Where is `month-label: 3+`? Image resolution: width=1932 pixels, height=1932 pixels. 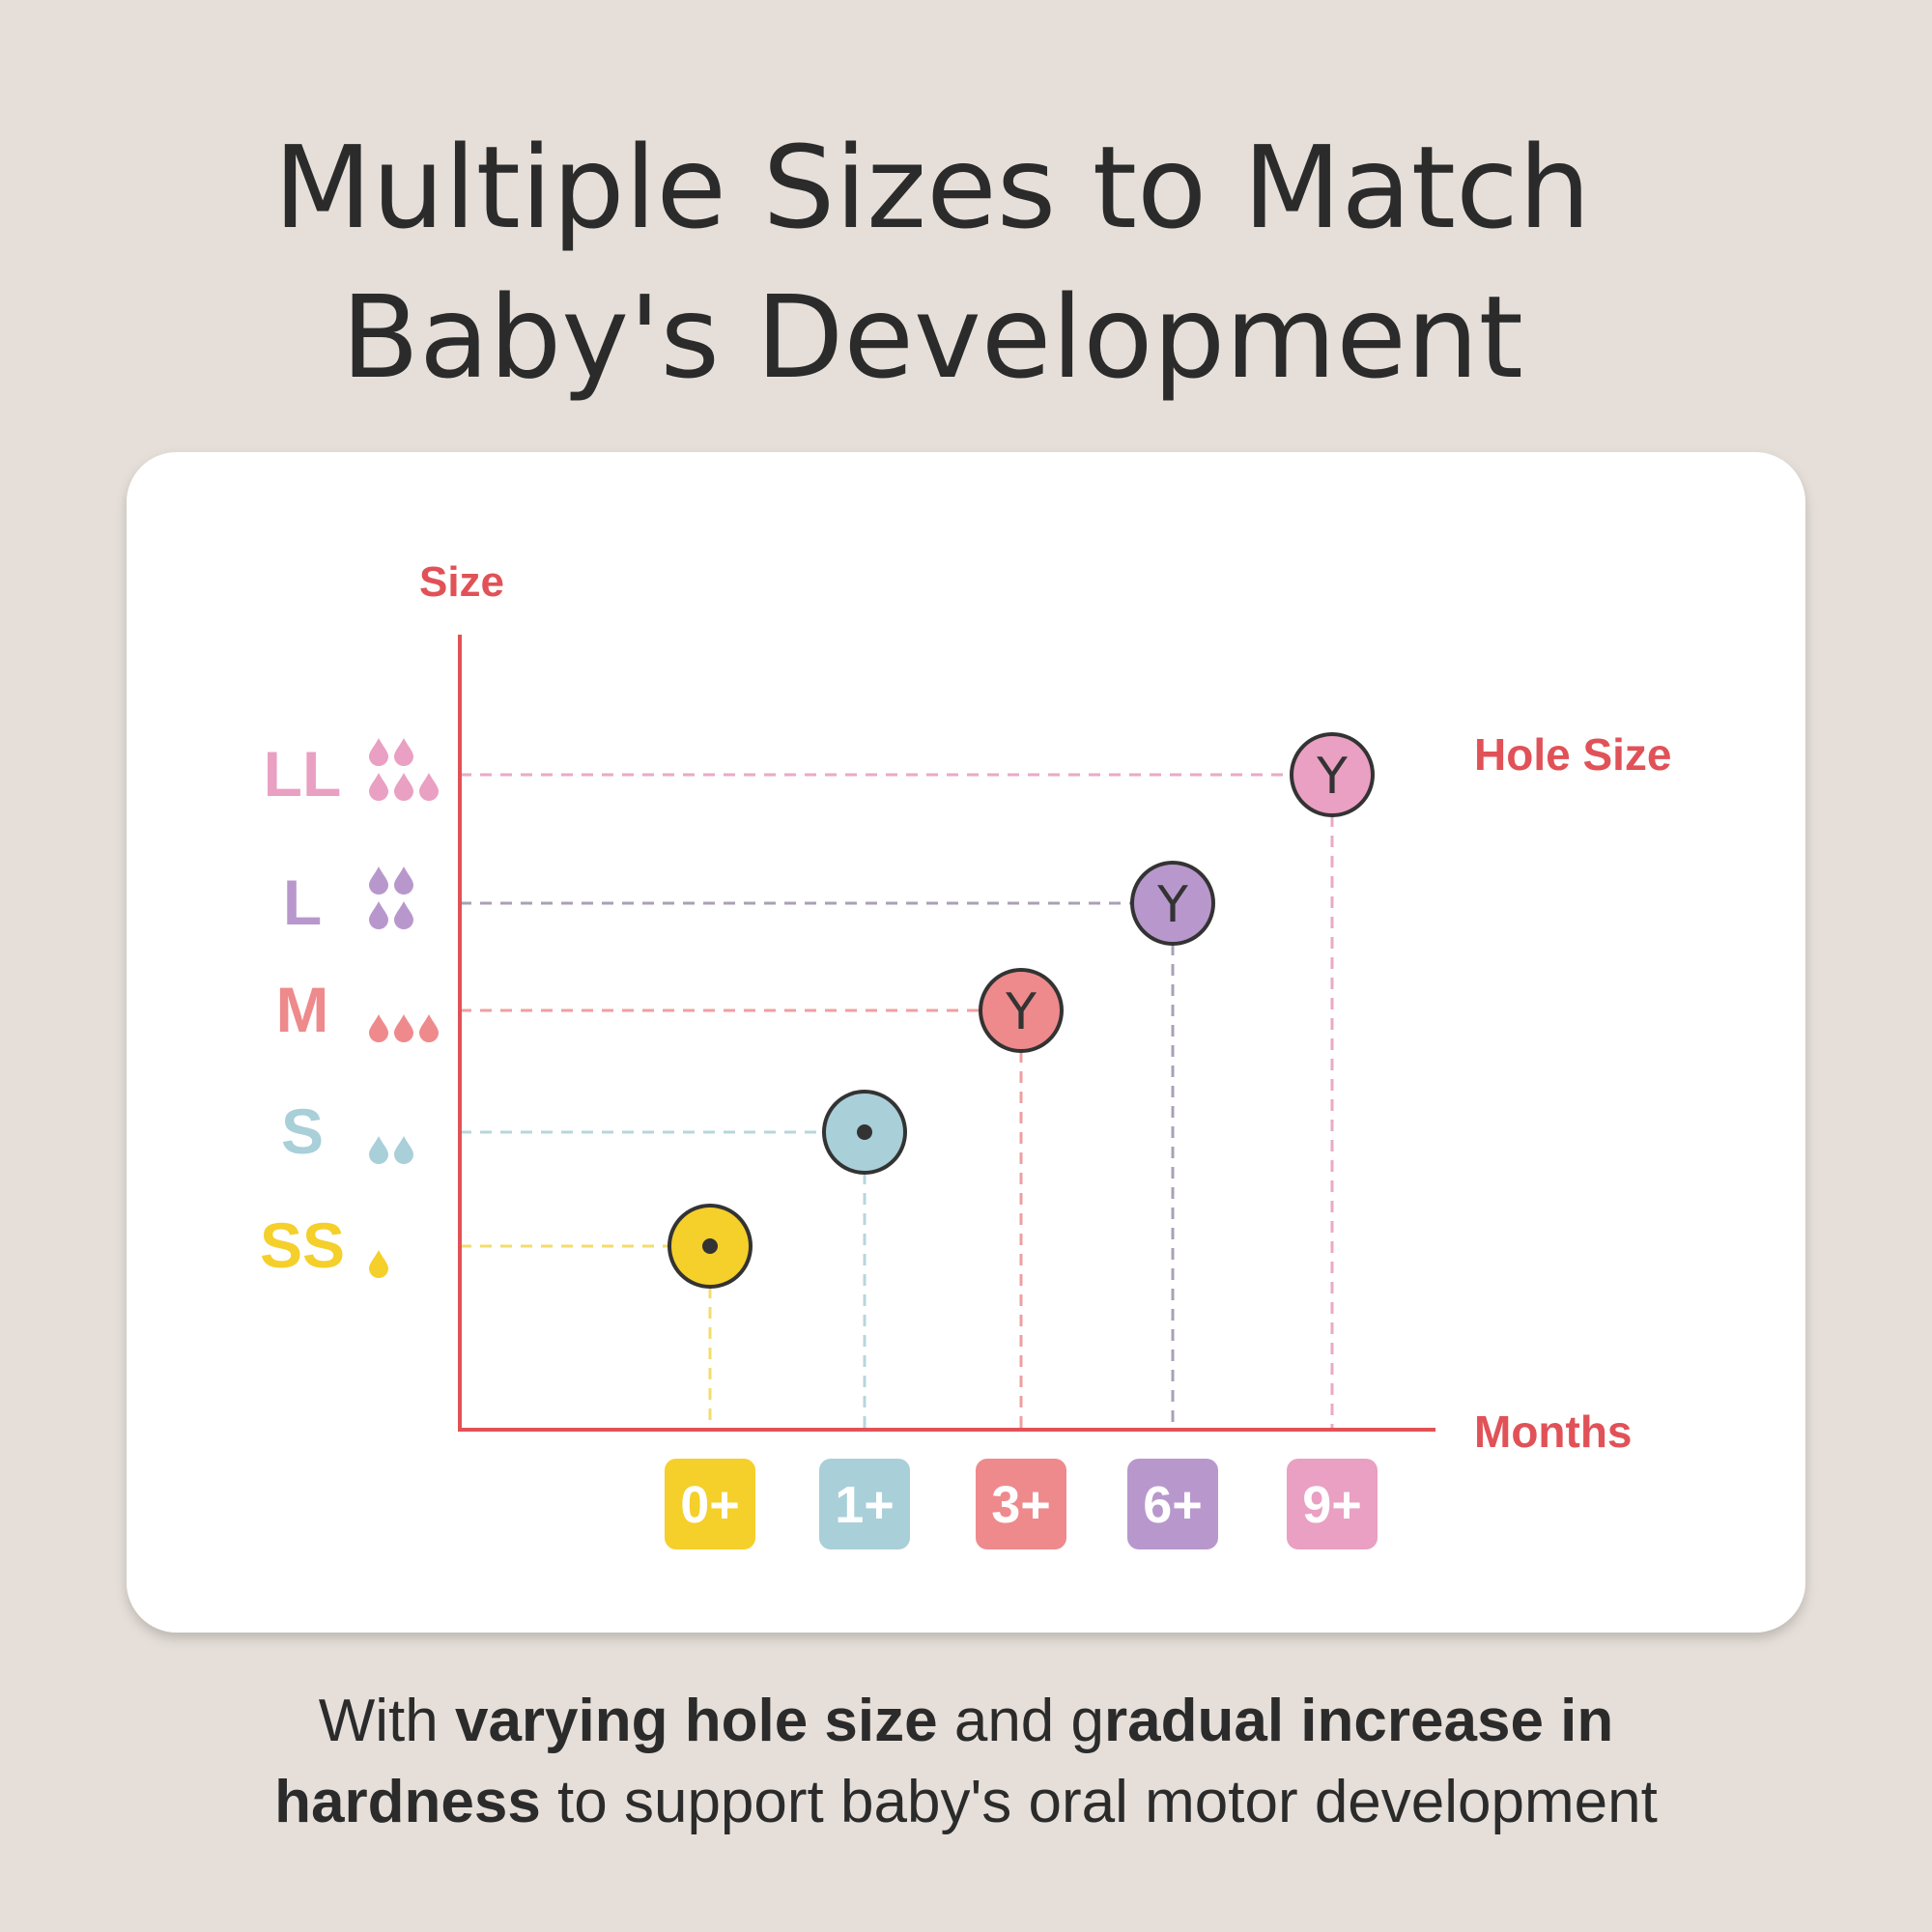
month-label: 3+ is located at coordinates (1021, 1505).